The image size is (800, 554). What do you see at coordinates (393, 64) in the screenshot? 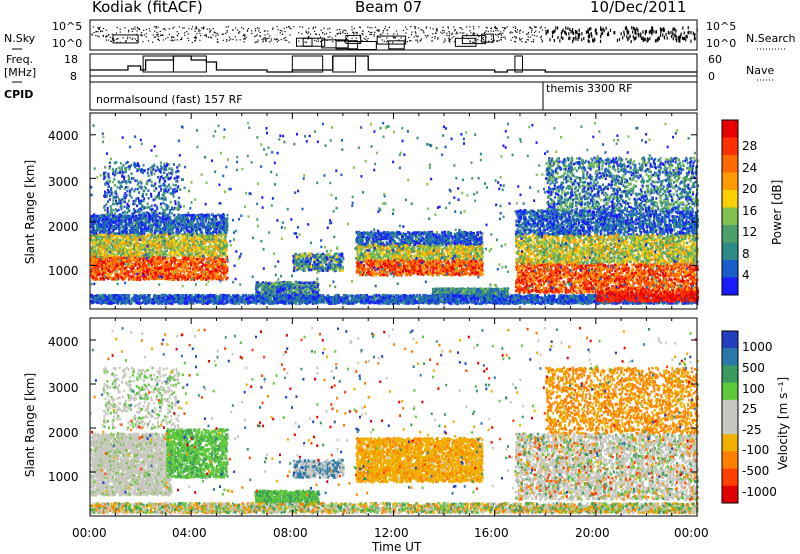
I see `freq-trace` at bounding box center [393, 64].